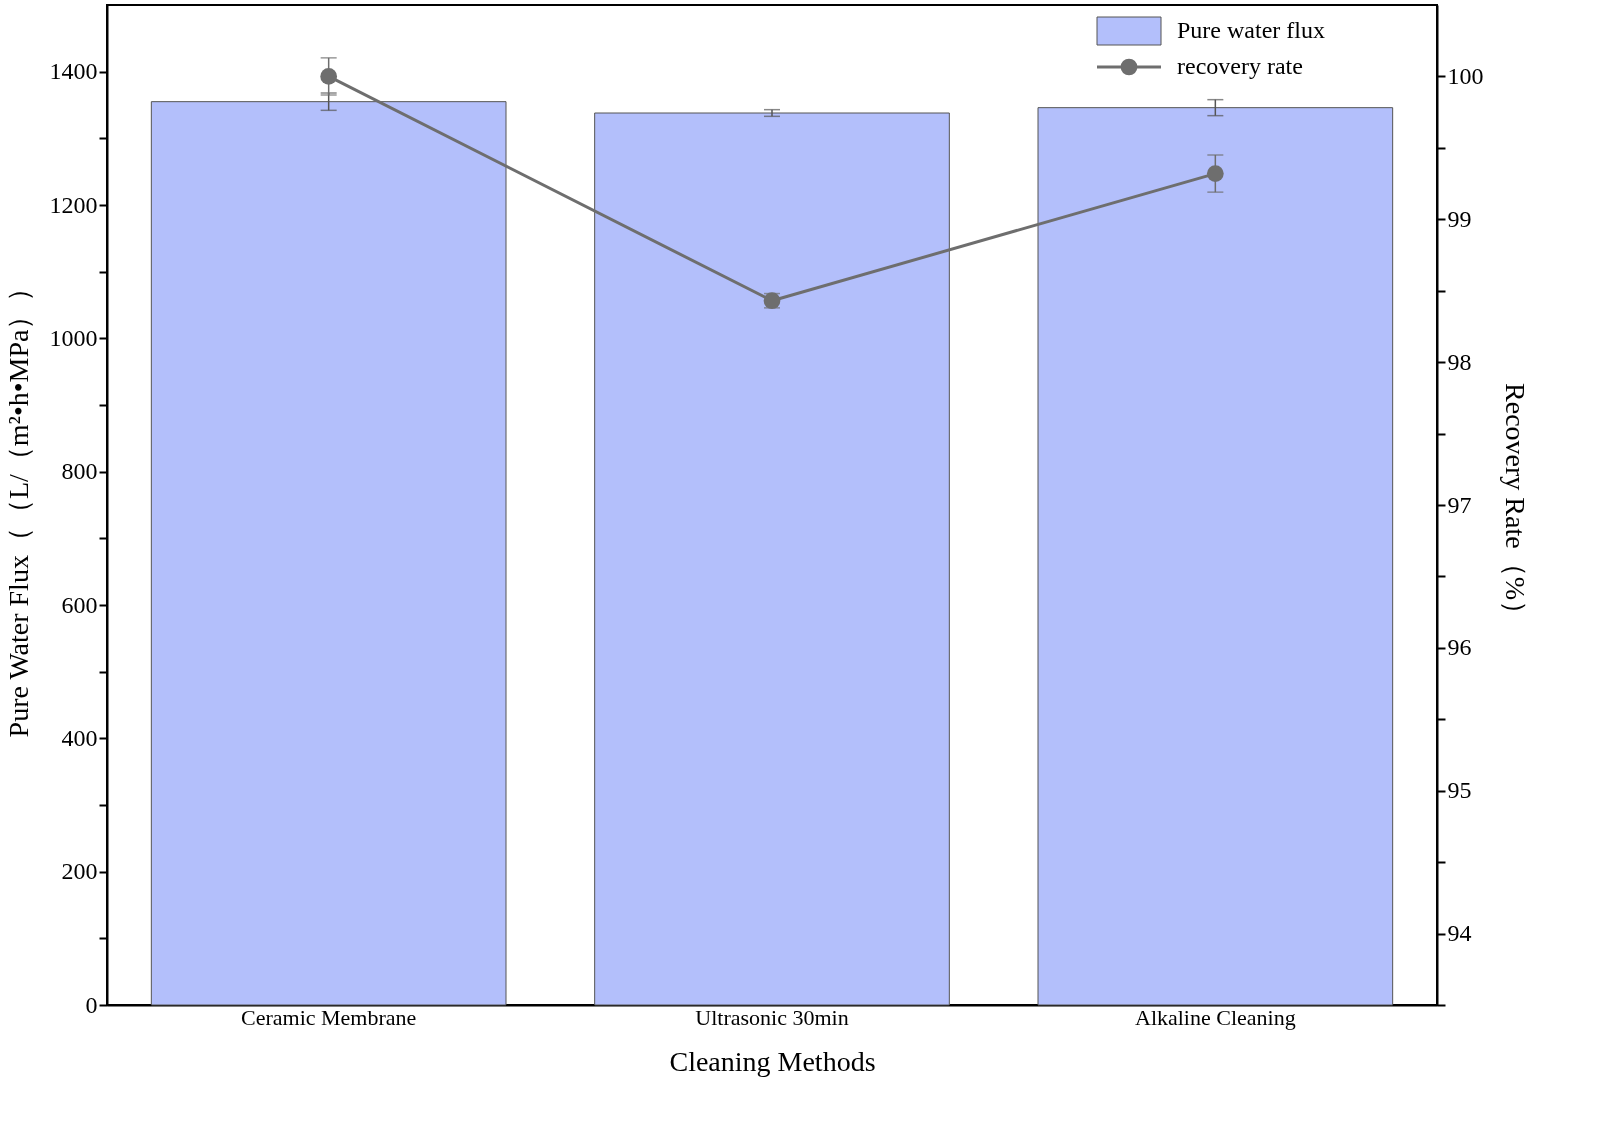 Image resolution: width=1614 pixels, height=1148 pixels. Describe the element at coordinates (91, 1004) in the screenshot. I see `y-tick-label: 0` at that location.